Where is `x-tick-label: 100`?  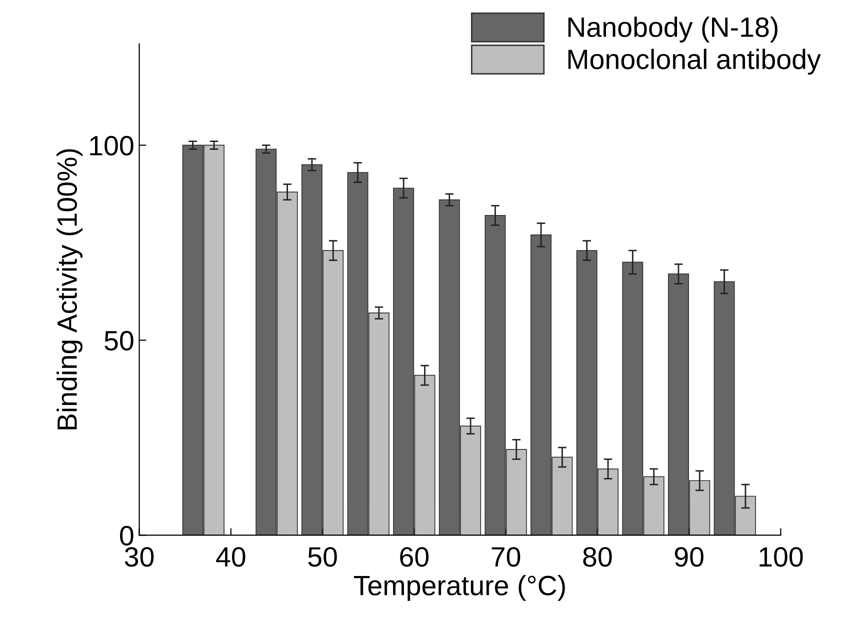 x-tick-label: 100 is located at coordinates (781, 557).